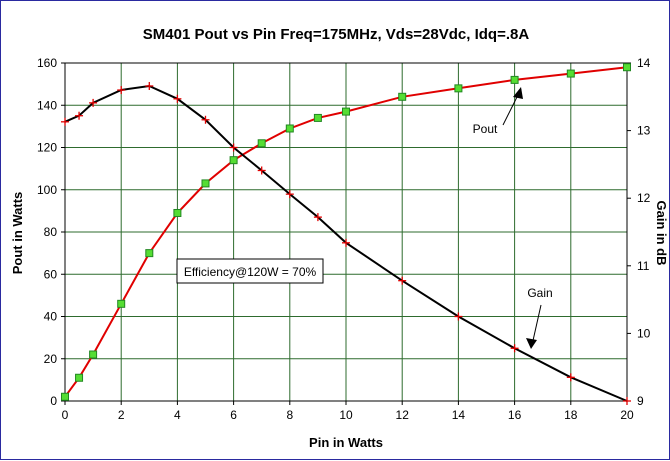  What do you see at coordinates (640, 401) in the screenshot?
I see `y2-tick-label-0: 9` at bounding box center [640, 401].